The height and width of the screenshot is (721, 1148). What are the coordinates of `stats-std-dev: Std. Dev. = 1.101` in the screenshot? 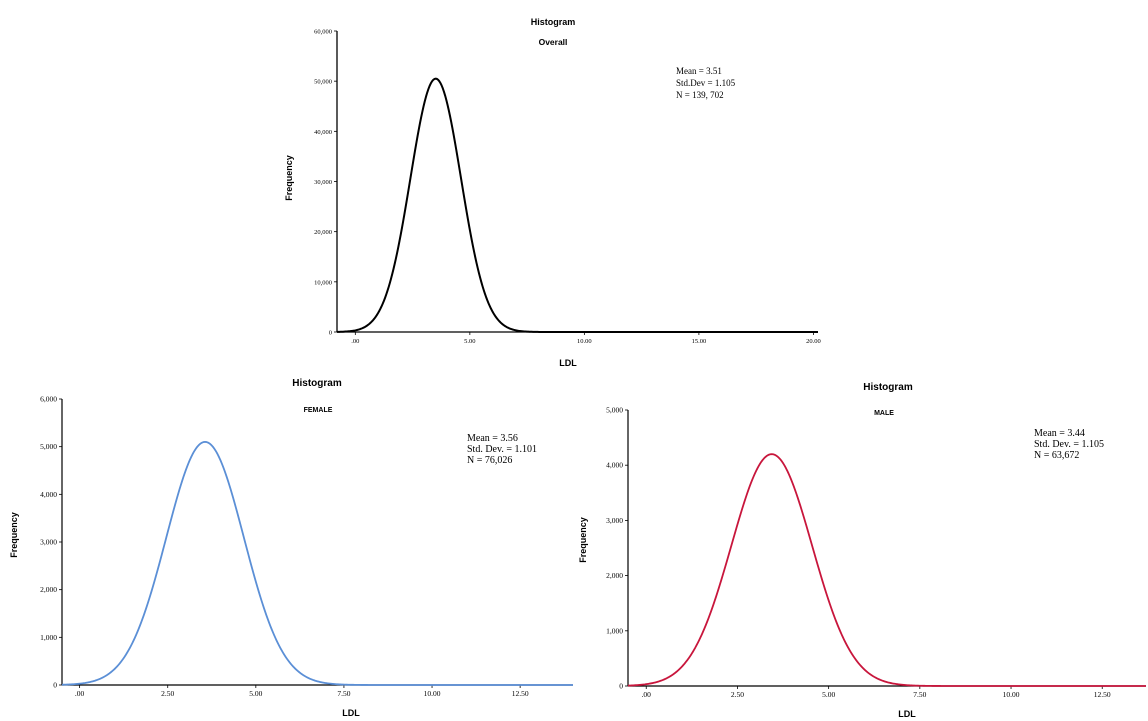 It's located at (502, 449).